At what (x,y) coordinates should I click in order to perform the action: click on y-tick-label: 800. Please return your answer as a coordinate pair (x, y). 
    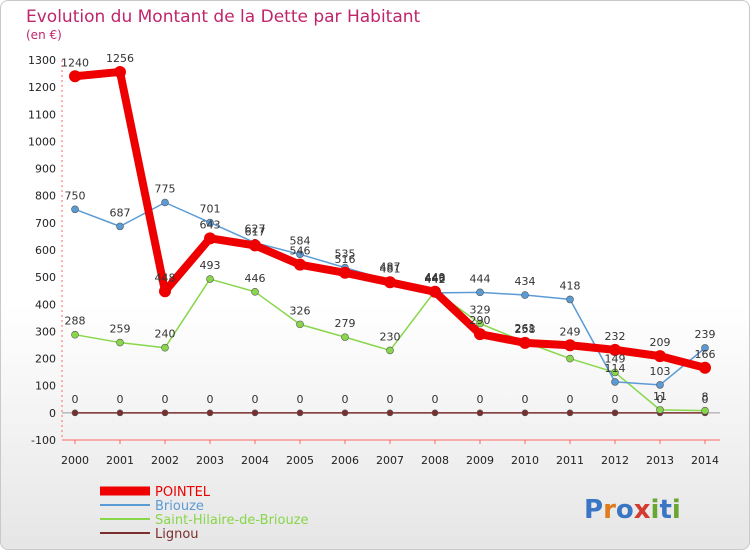
    Looking at the image, I should click on (45, 196).